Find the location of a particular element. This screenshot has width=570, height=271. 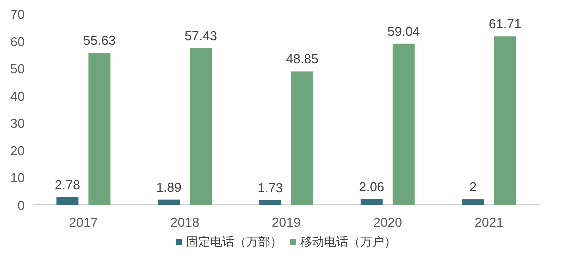

data-label: 61.71 is located at coordinates (505, 24).